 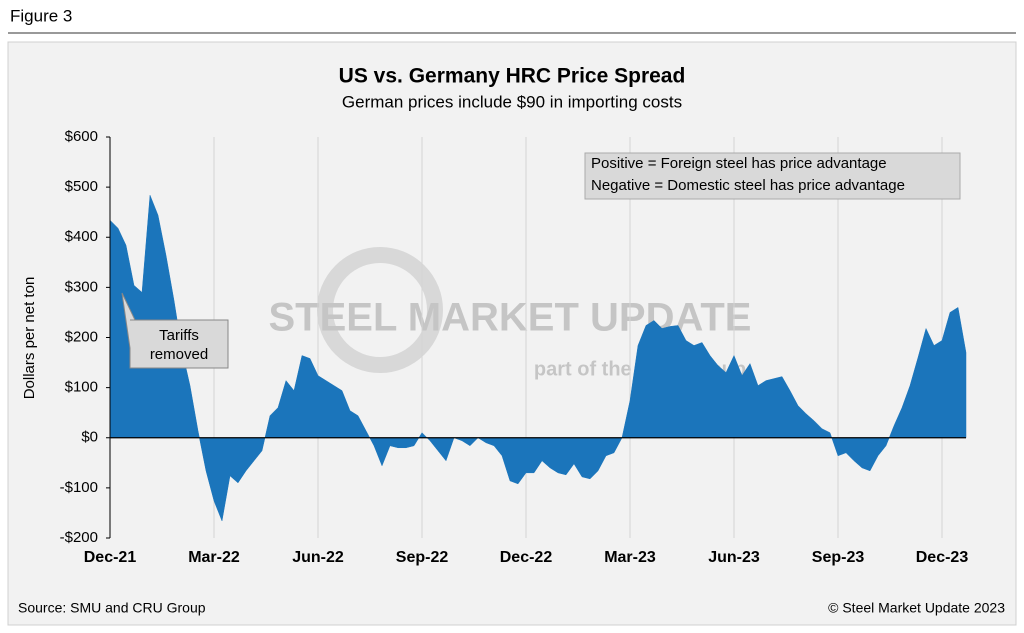 What do you see at coordinates (179, 335) in the screenshot?
I see `annotation-text: Tariffs` at bounding box center [179, 335].